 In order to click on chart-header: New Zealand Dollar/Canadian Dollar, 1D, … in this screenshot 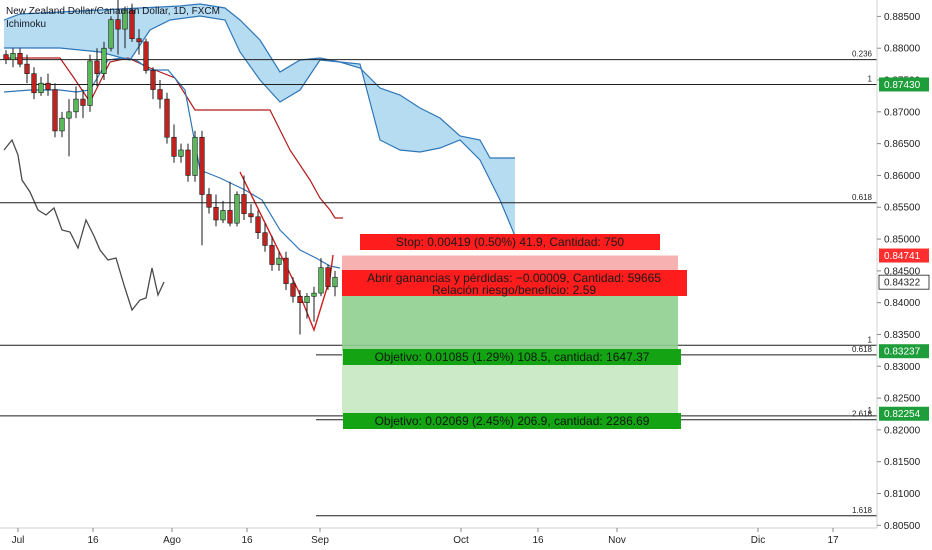, I will do `click(113, 18)`.